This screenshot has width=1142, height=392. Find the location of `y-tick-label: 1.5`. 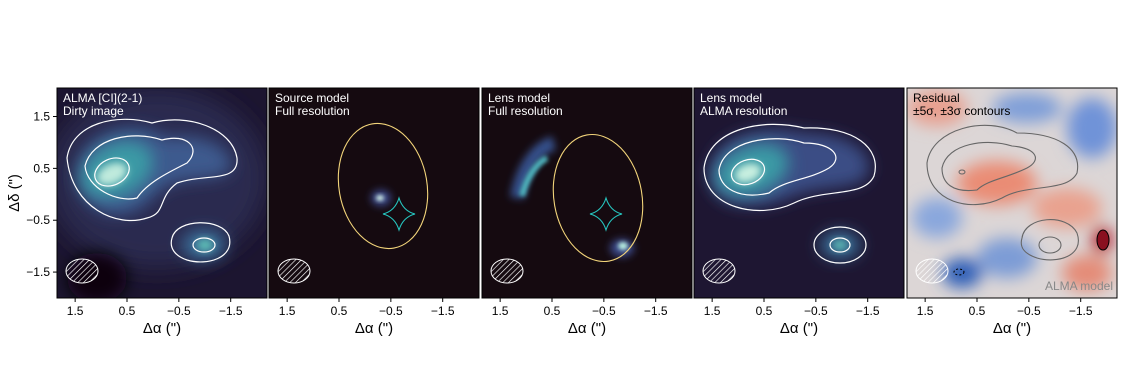

y-tick-label: 1.5 is located at coordinates (41, 117).